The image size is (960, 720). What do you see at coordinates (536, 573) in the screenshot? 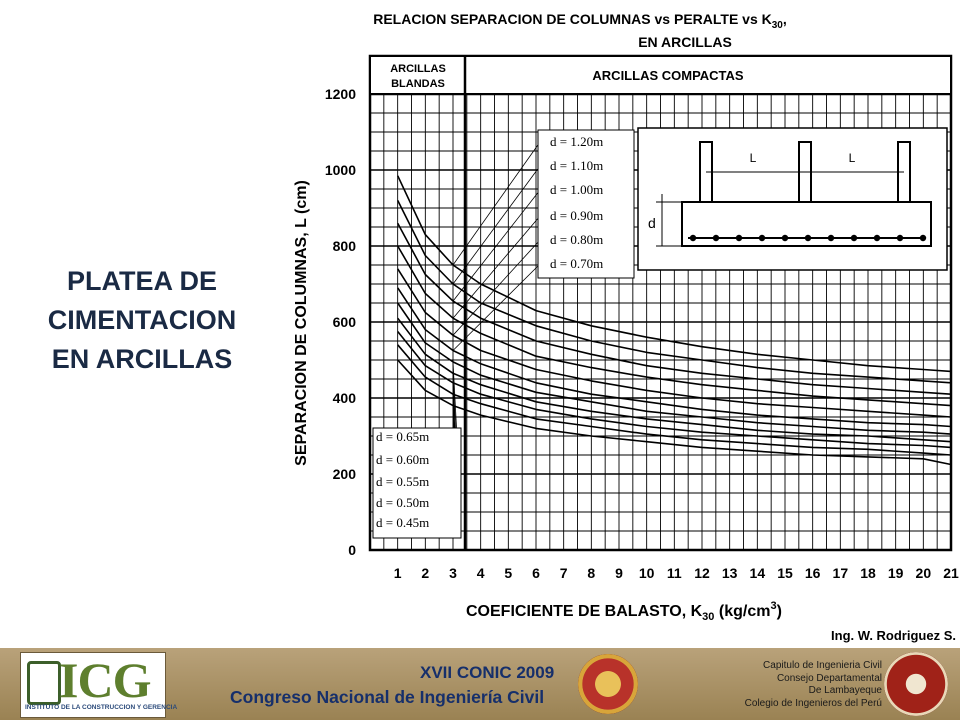
I see `x-tick-label: 6` at bounding box center [536, 573].